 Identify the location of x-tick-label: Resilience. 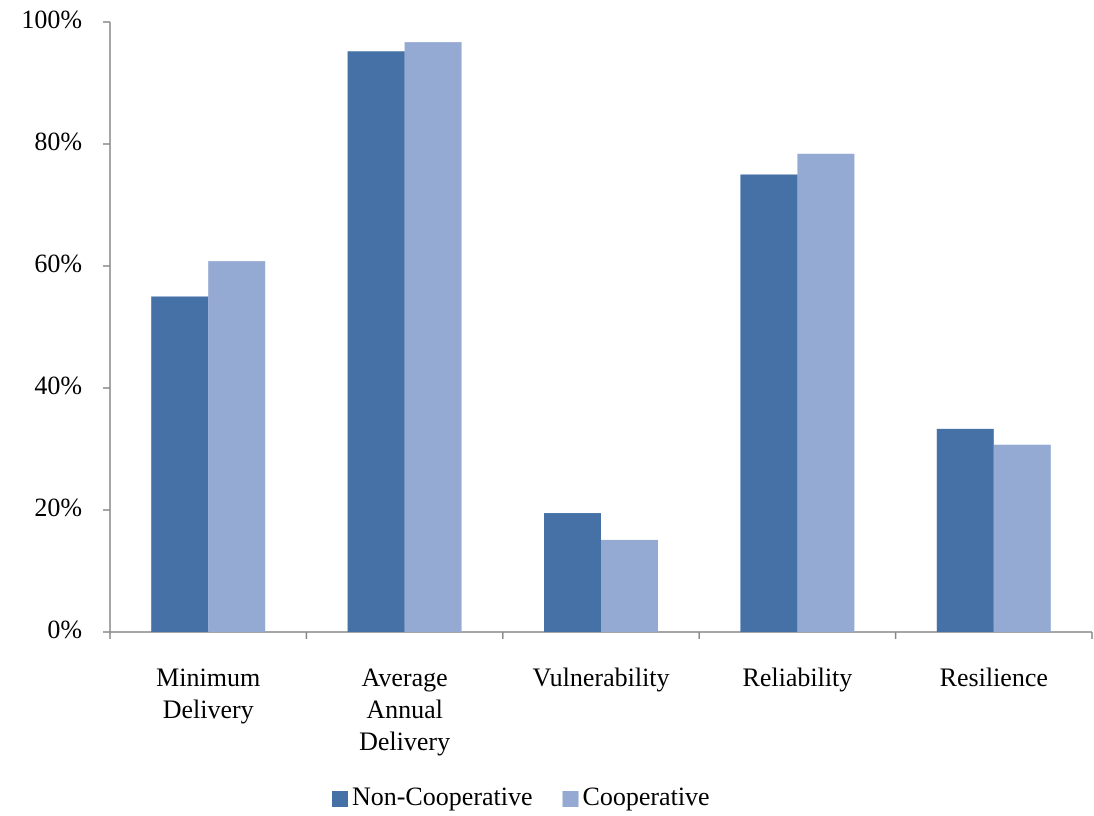
(993, 677).